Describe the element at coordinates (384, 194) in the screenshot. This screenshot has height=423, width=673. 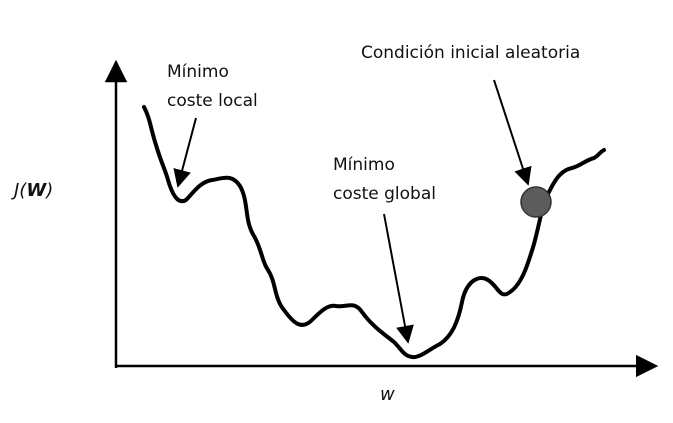
I see `global-min-label-line2: coste global` at that location.